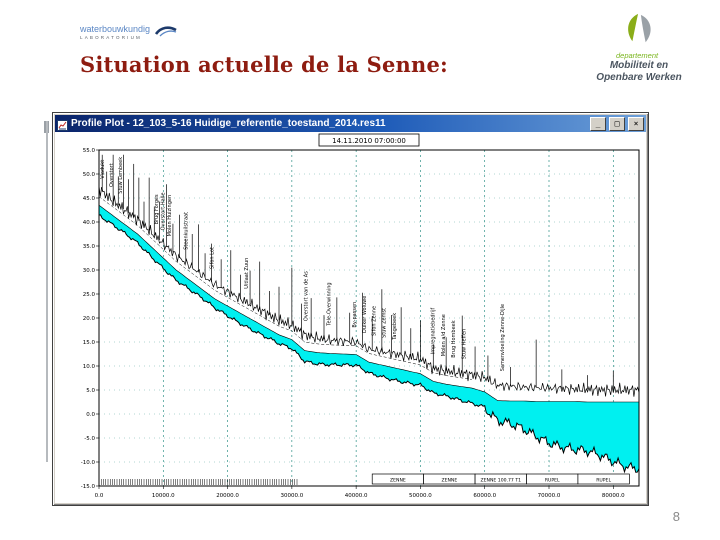  I want to click on svg-text: Sifon Zenne, so click(374, 321).